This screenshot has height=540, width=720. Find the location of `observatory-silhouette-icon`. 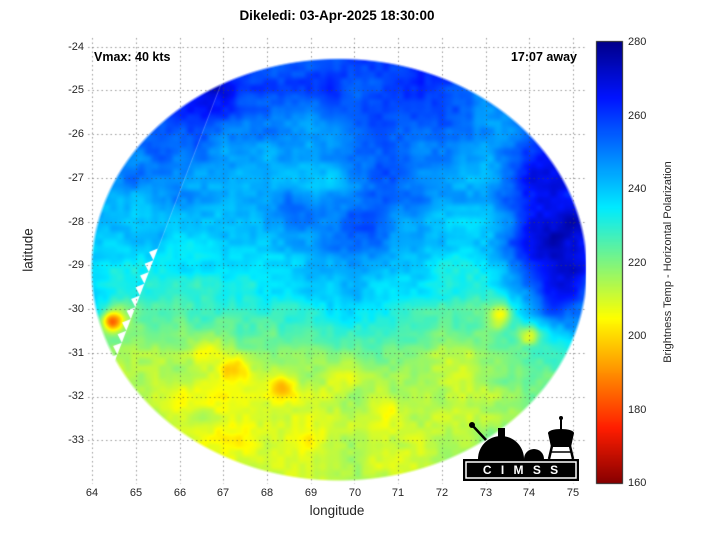

observatory-silhouette-icon is located at coordinates (522, 438).